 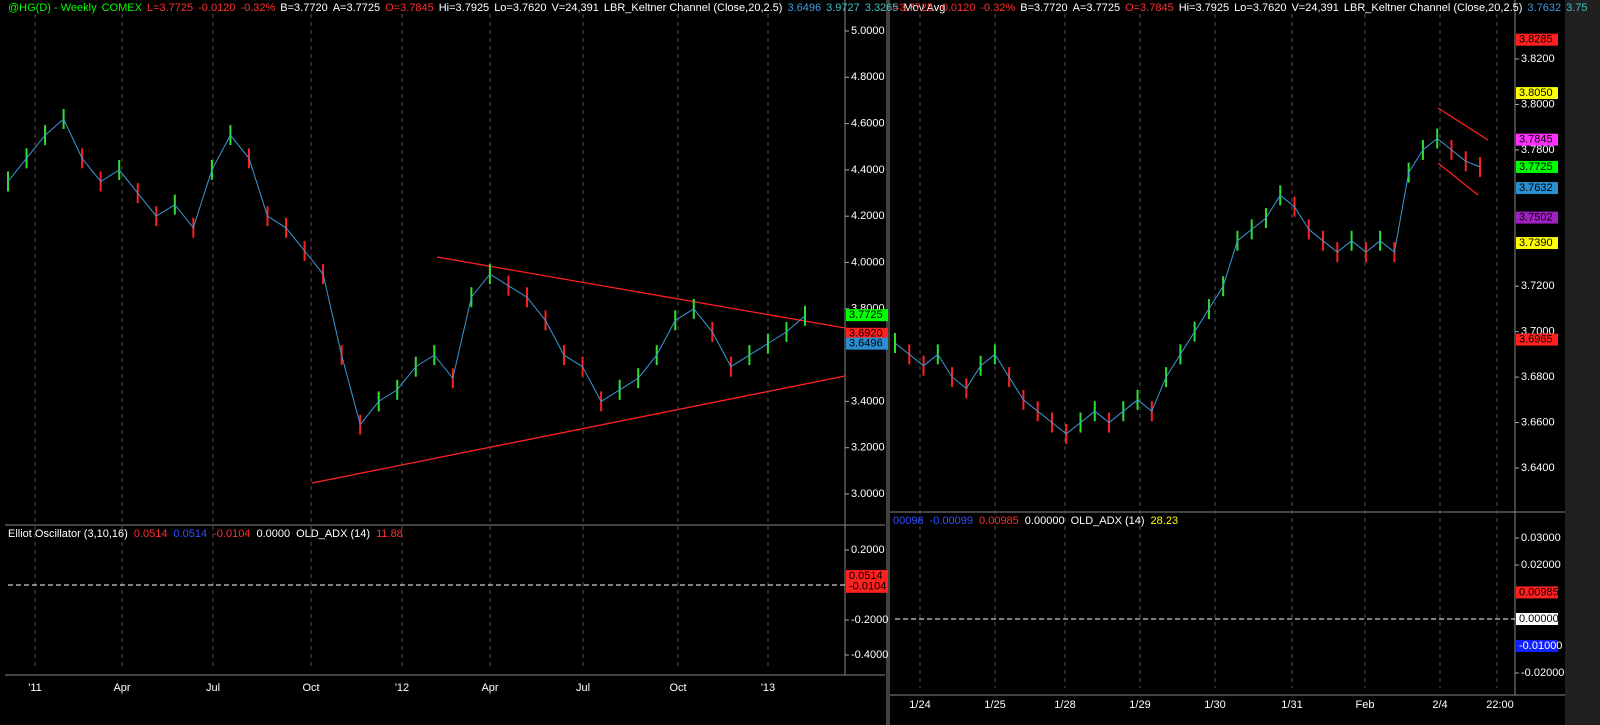 I want to click on price-tag-label: 3.7502, so click(x=1536, y=218).